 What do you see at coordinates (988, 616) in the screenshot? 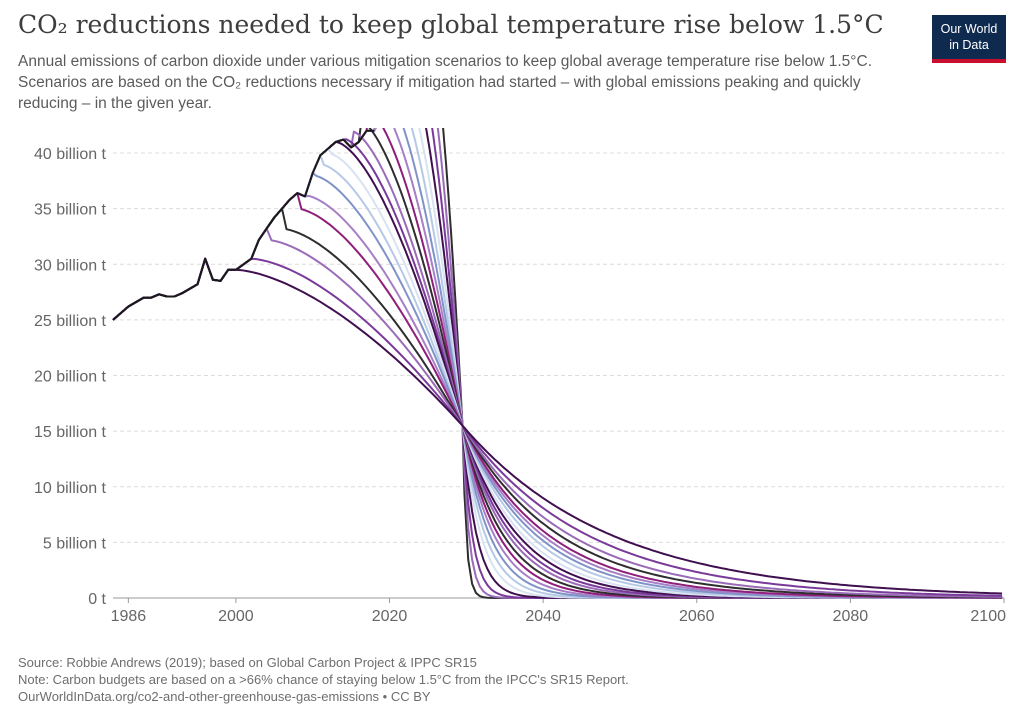
I see `x-tick-label: 2100` at bounding box center [988, 616].